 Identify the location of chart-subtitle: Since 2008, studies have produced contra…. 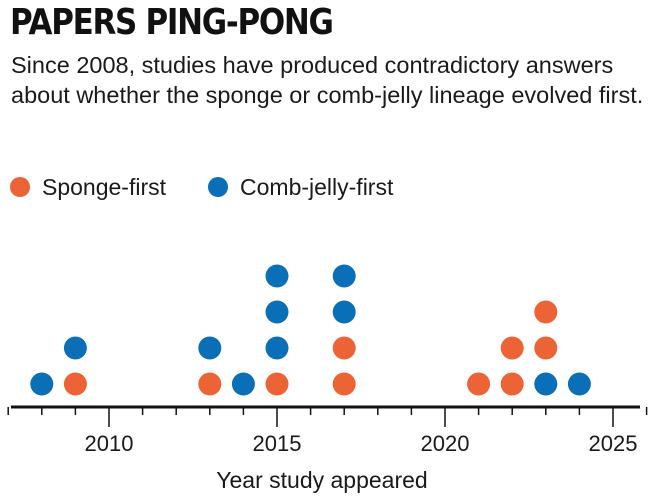
(327, 80).